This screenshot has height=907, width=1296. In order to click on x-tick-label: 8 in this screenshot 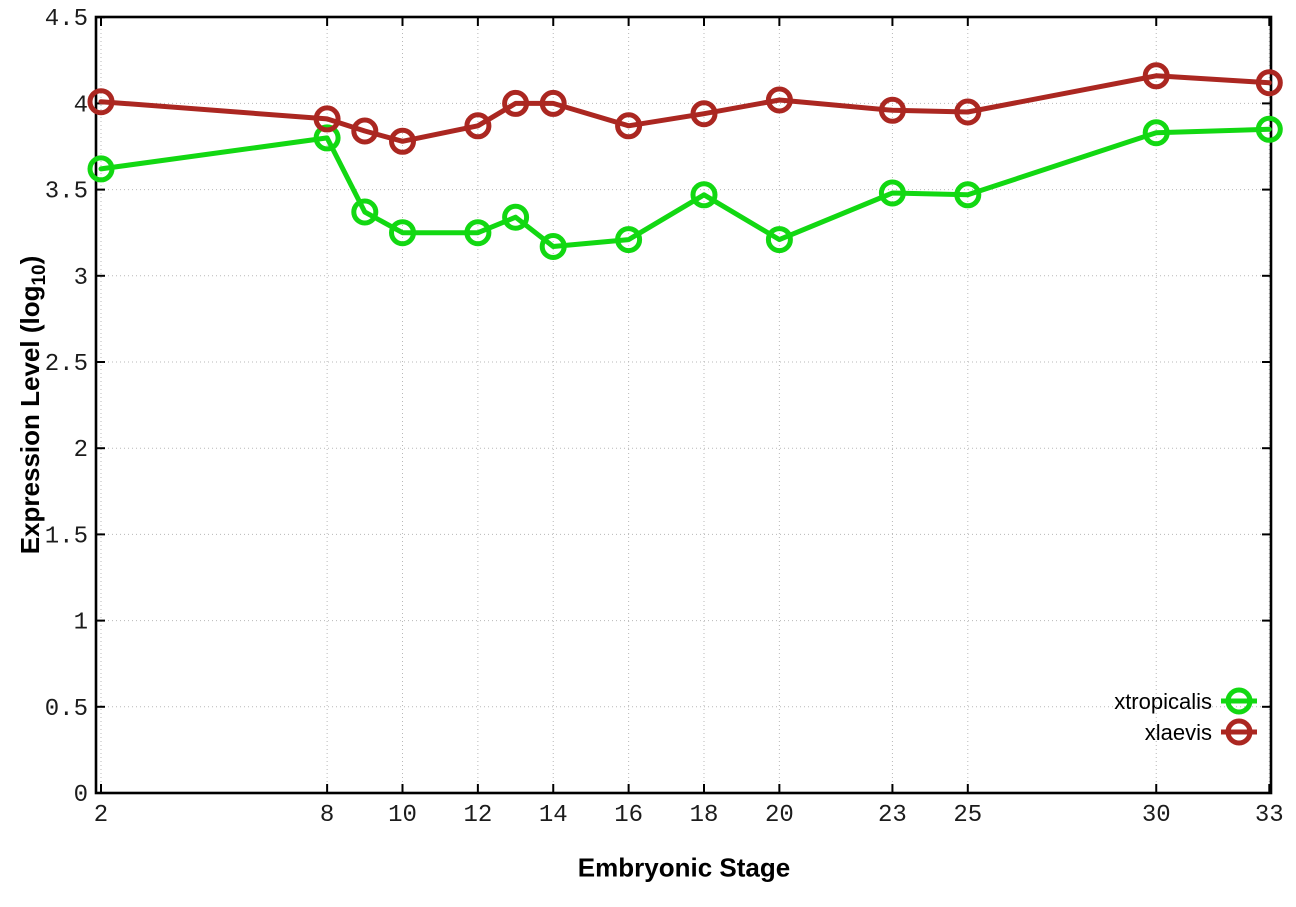, I will do `click(327, 815)`.